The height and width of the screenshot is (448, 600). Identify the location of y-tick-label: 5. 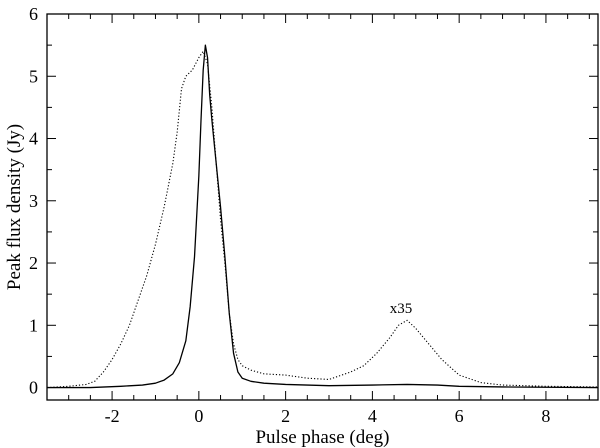
(33, 76).